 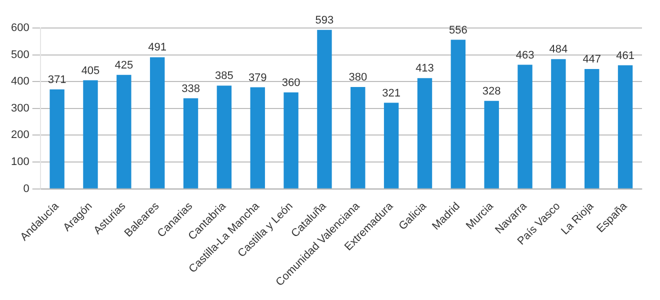 What do you see at coordinates (425, 68) in the screenshot?
I see `data-label: 413` at bounding box center [425, 68].